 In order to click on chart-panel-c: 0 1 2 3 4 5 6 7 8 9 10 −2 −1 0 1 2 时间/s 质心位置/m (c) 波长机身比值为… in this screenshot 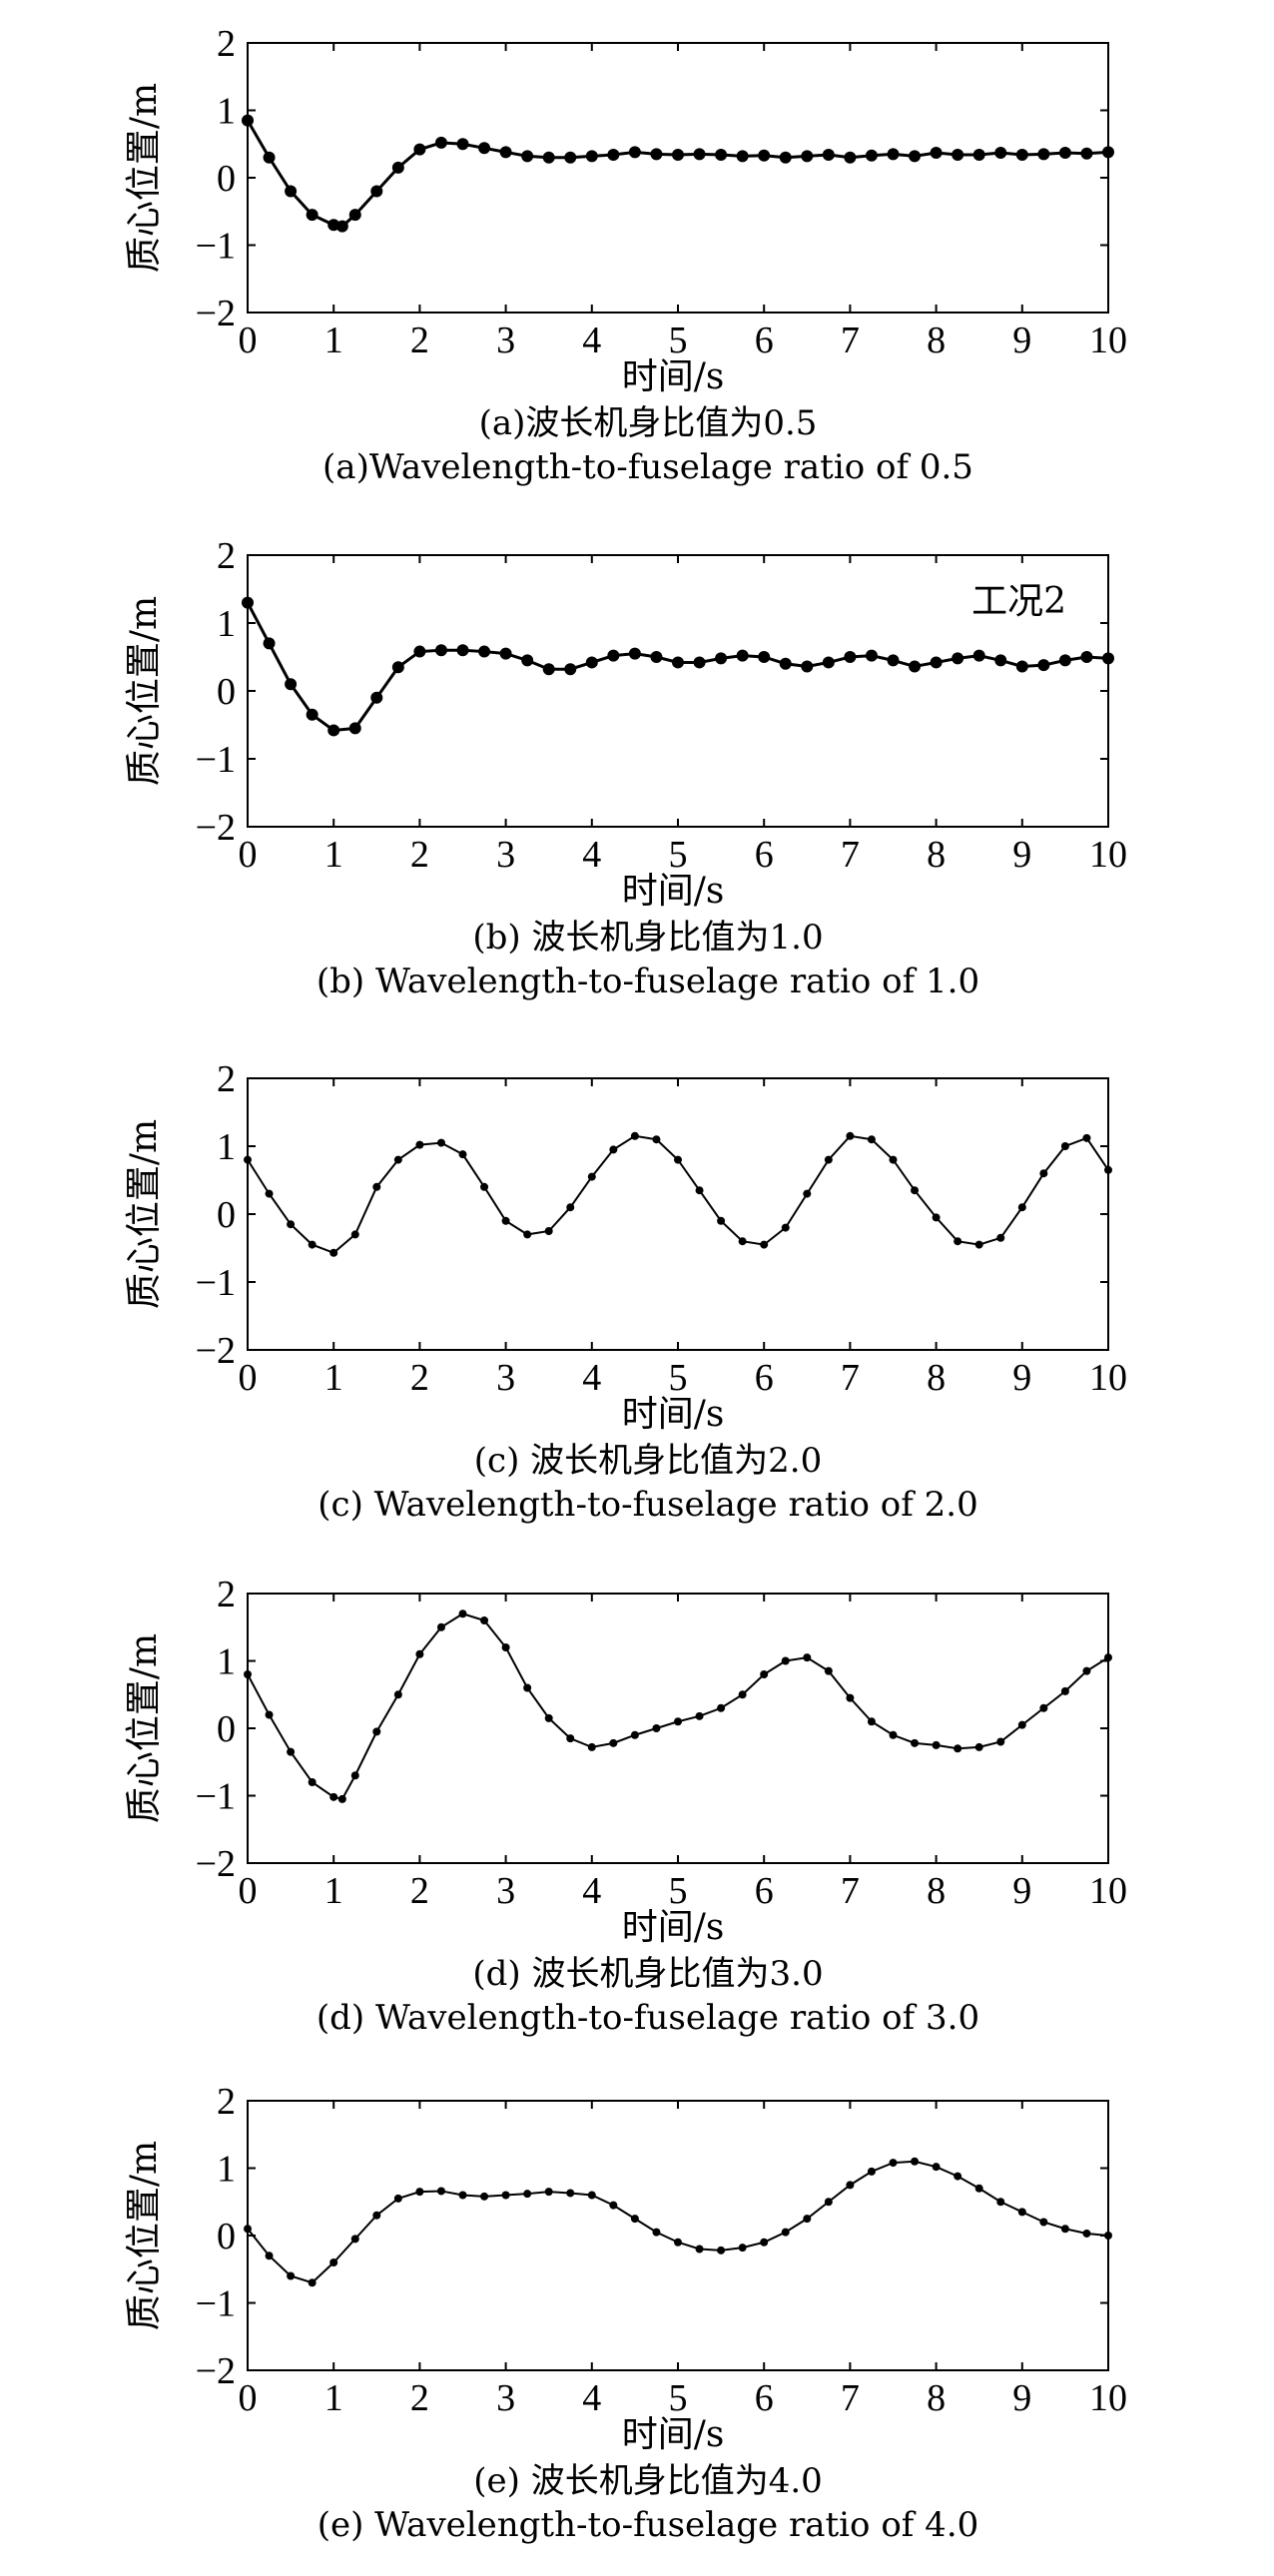, I will do `click(625, 1291)`.